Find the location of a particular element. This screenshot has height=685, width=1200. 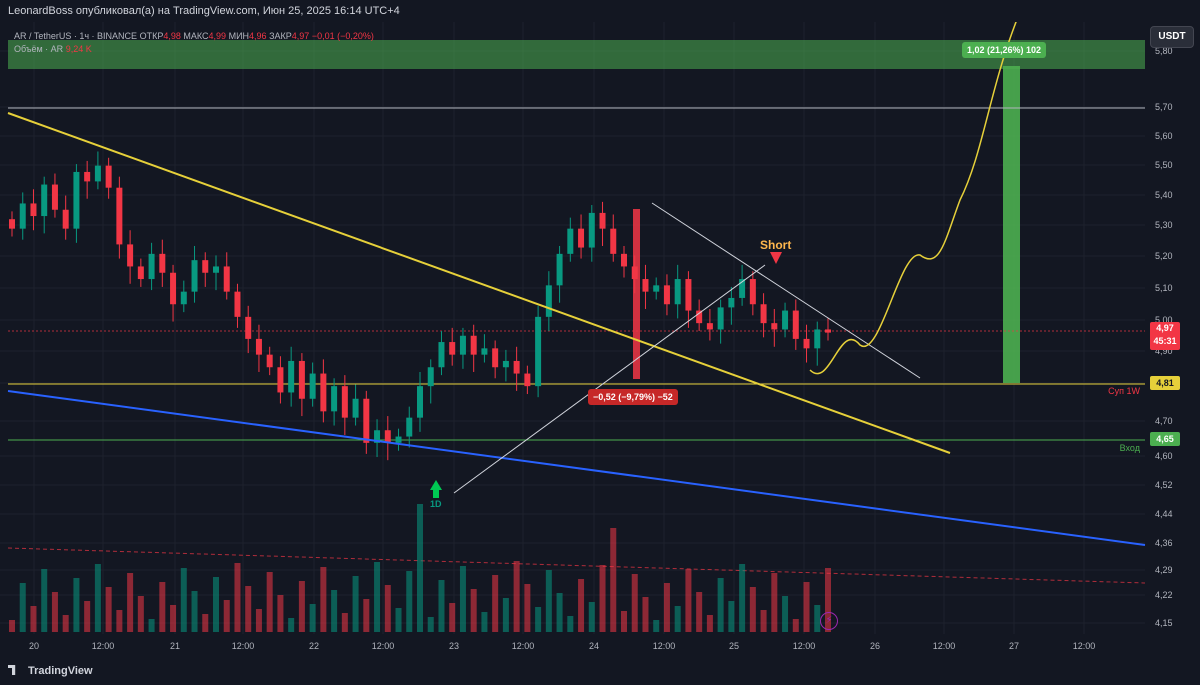

price-tick-label: 4,29 is located at coordinates (1164, 570).